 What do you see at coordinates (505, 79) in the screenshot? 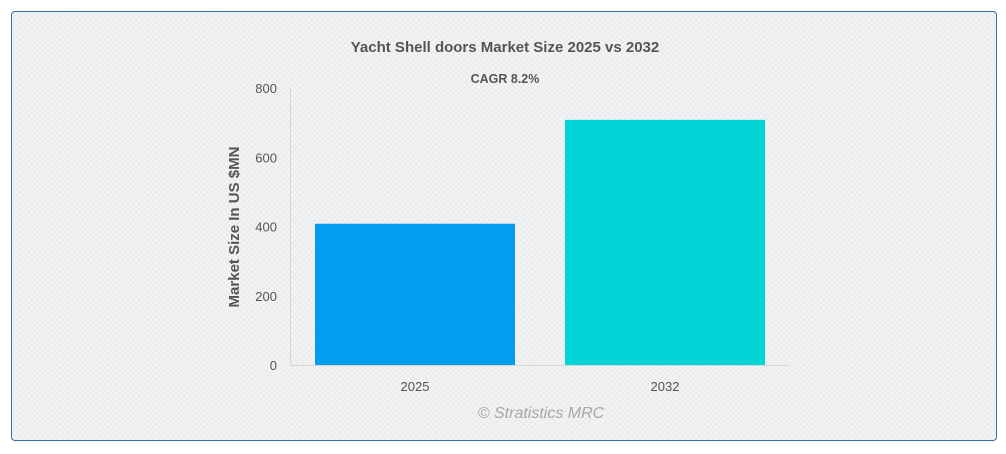
I see `chart-subtitle: CAGR 8.2%` at bounding box center [505, 79].